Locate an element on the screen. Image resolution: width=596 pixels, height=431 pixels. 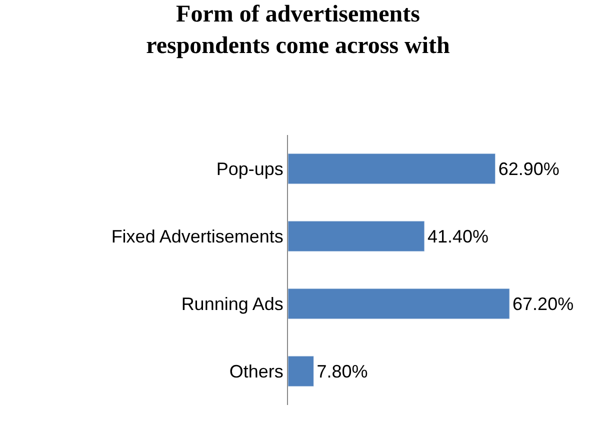
data-label: 67.20% is located at coordinates (543, 304).